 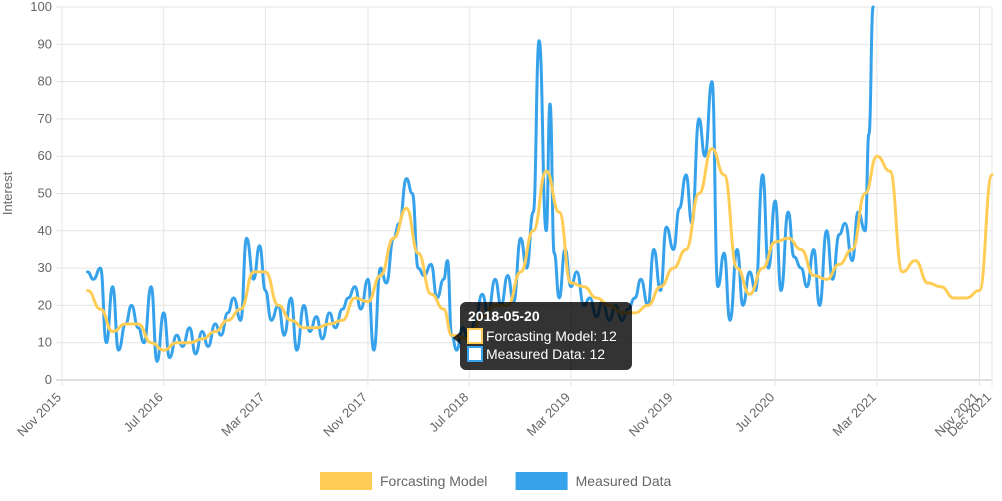 I want to click on x-tick-label: Jul 2018, so click(x=448, y=412).